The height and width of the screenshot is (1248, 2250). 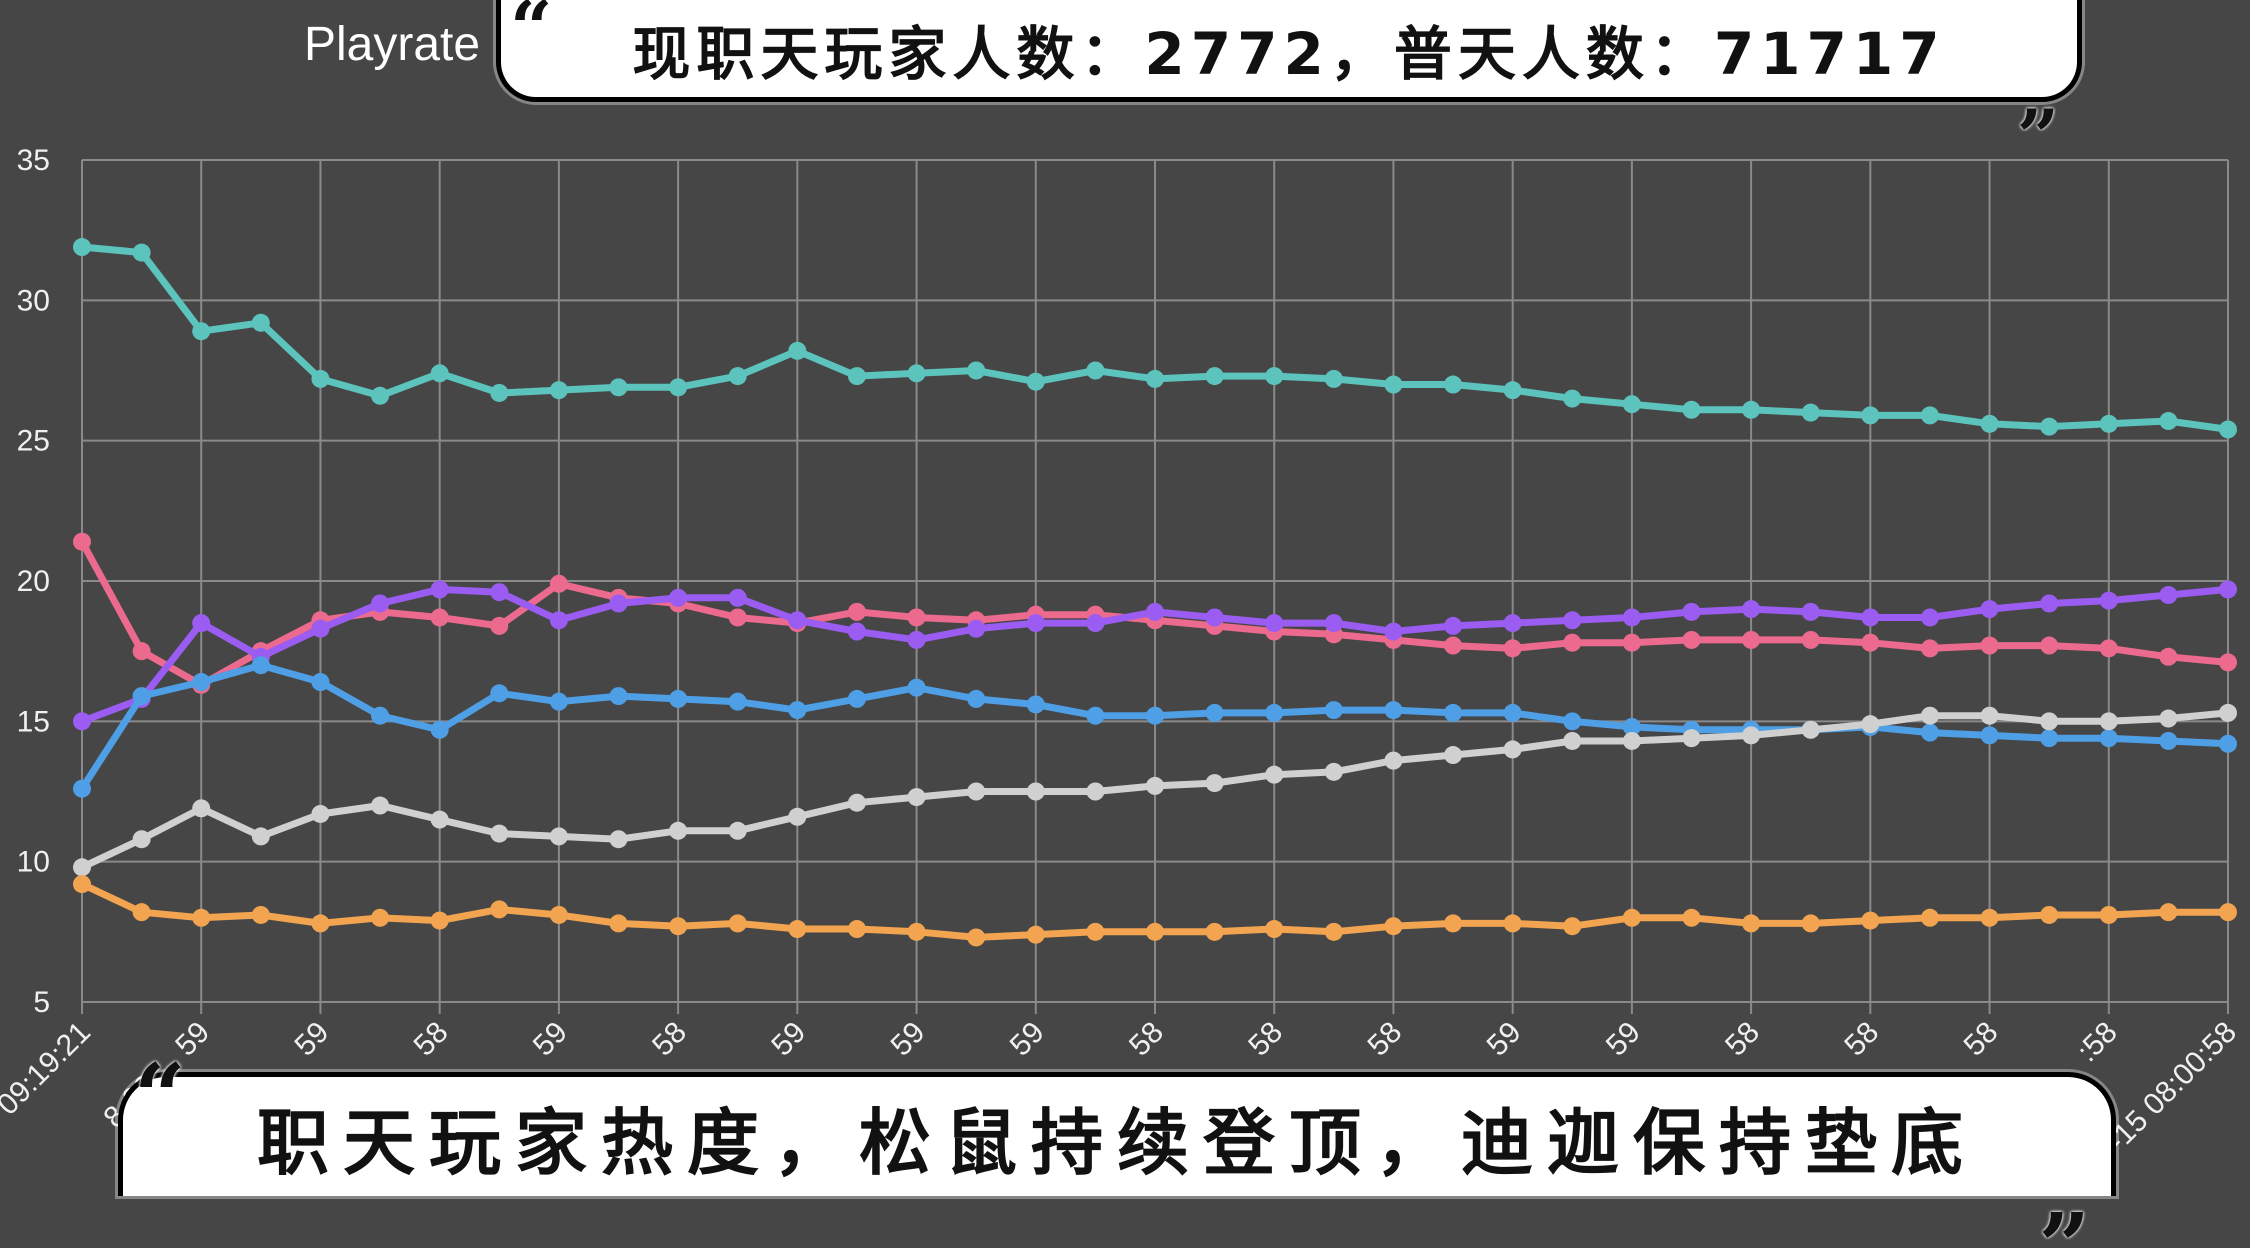 I want to click on bottom-caption-banner: 职天玩家热度，松鼠持续登顶，迪迦保持垫底, so click(x=1117, y=1134).